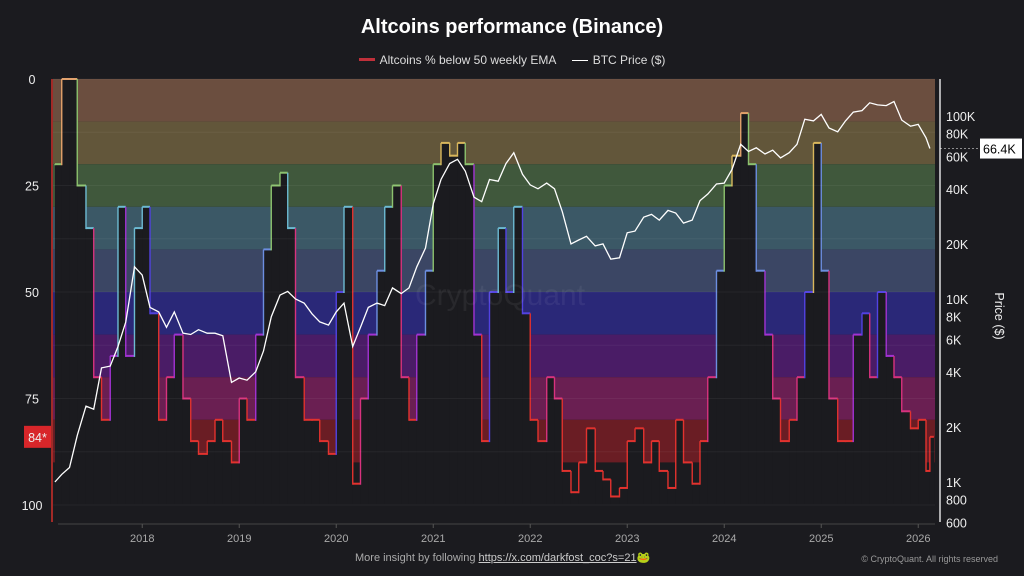 This screenshot has width=1024, height=576. What do you see at coordinates (557, 558) in the screenshot?
I see `footer-link: https://x.com/darkfost_coc?s=21` at bounding box center [557, 558].